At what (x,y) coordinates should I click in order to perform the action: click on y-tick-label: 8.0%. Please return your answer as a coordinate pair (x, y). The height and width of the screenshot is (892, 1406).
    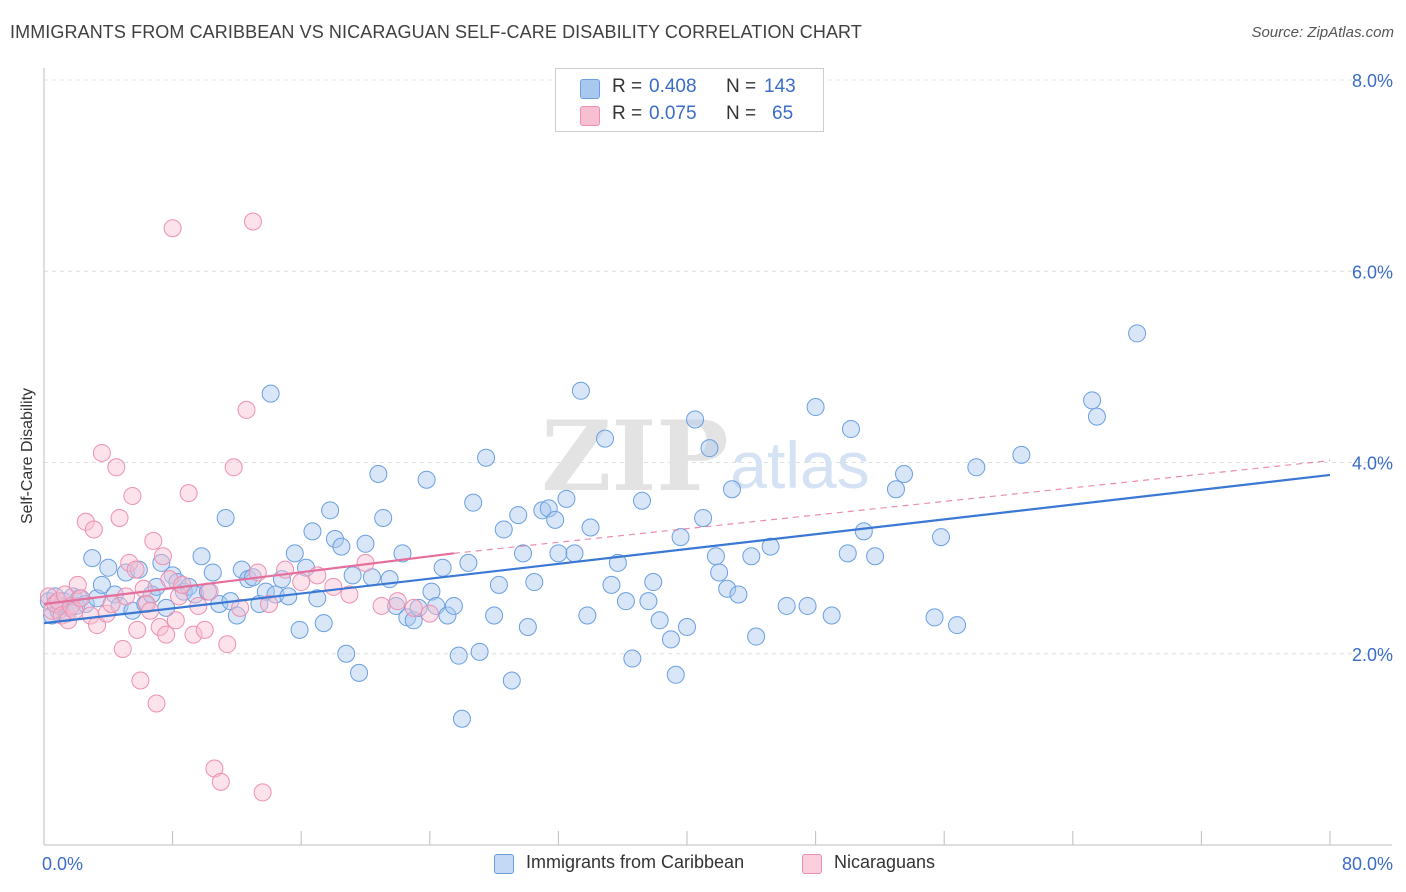
    Looking at the image, I should click on (1372, 81).